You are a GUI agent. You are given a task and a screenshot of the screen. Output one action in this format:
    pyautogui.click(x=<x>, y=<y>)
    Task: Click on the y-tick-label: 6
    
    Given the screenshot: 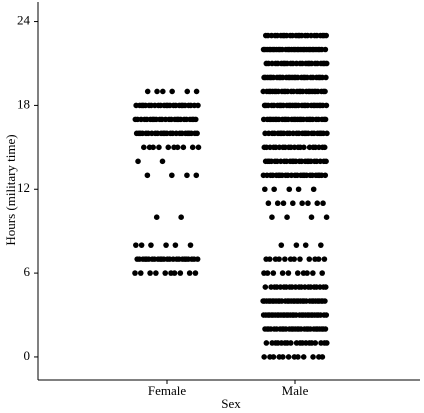 What is the action you would take?
    pyautogui.click(x=27, y=271)
    